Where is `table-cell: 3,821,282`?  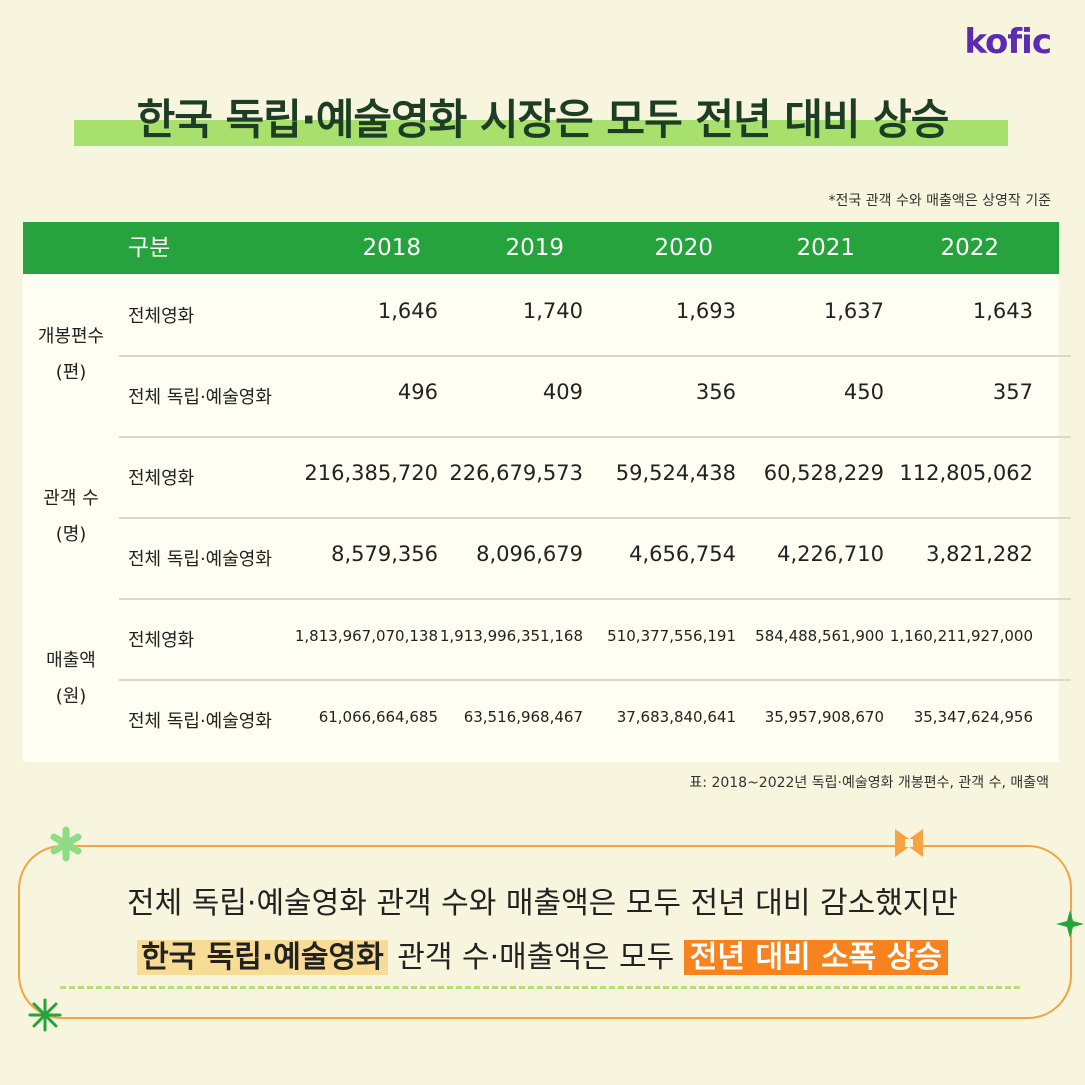 table-cell: 3,821,282 is located at coordinates (979, 553).